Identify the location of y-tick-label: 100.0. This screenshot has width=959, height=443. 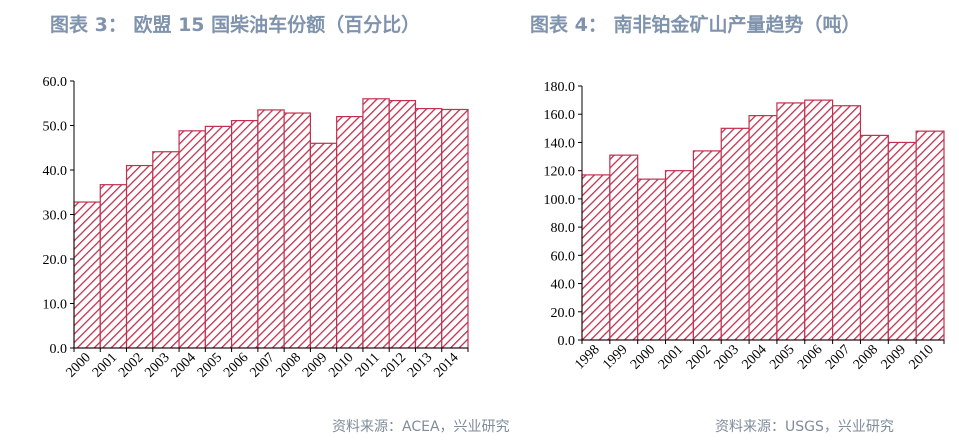
(560, 200).